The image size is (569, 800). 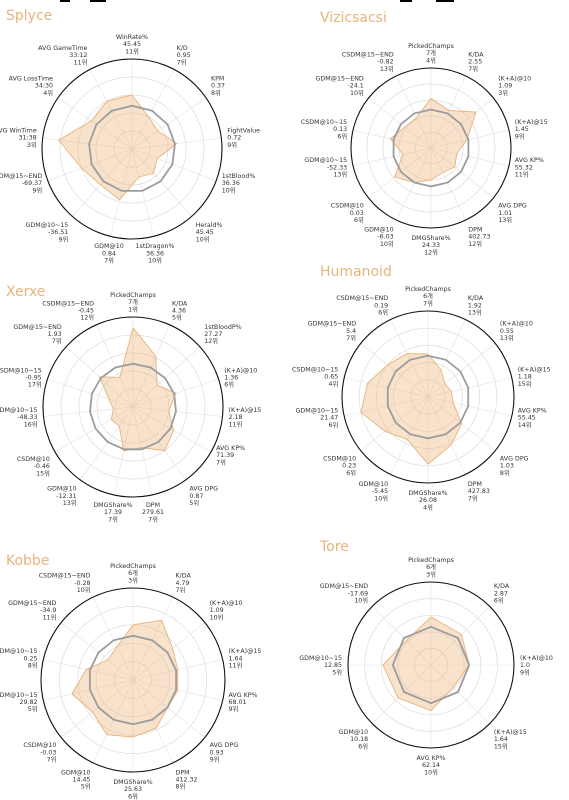 I want to click on axis-label: (K+A)@10 1.0 9위, so click(x=536, y=665).